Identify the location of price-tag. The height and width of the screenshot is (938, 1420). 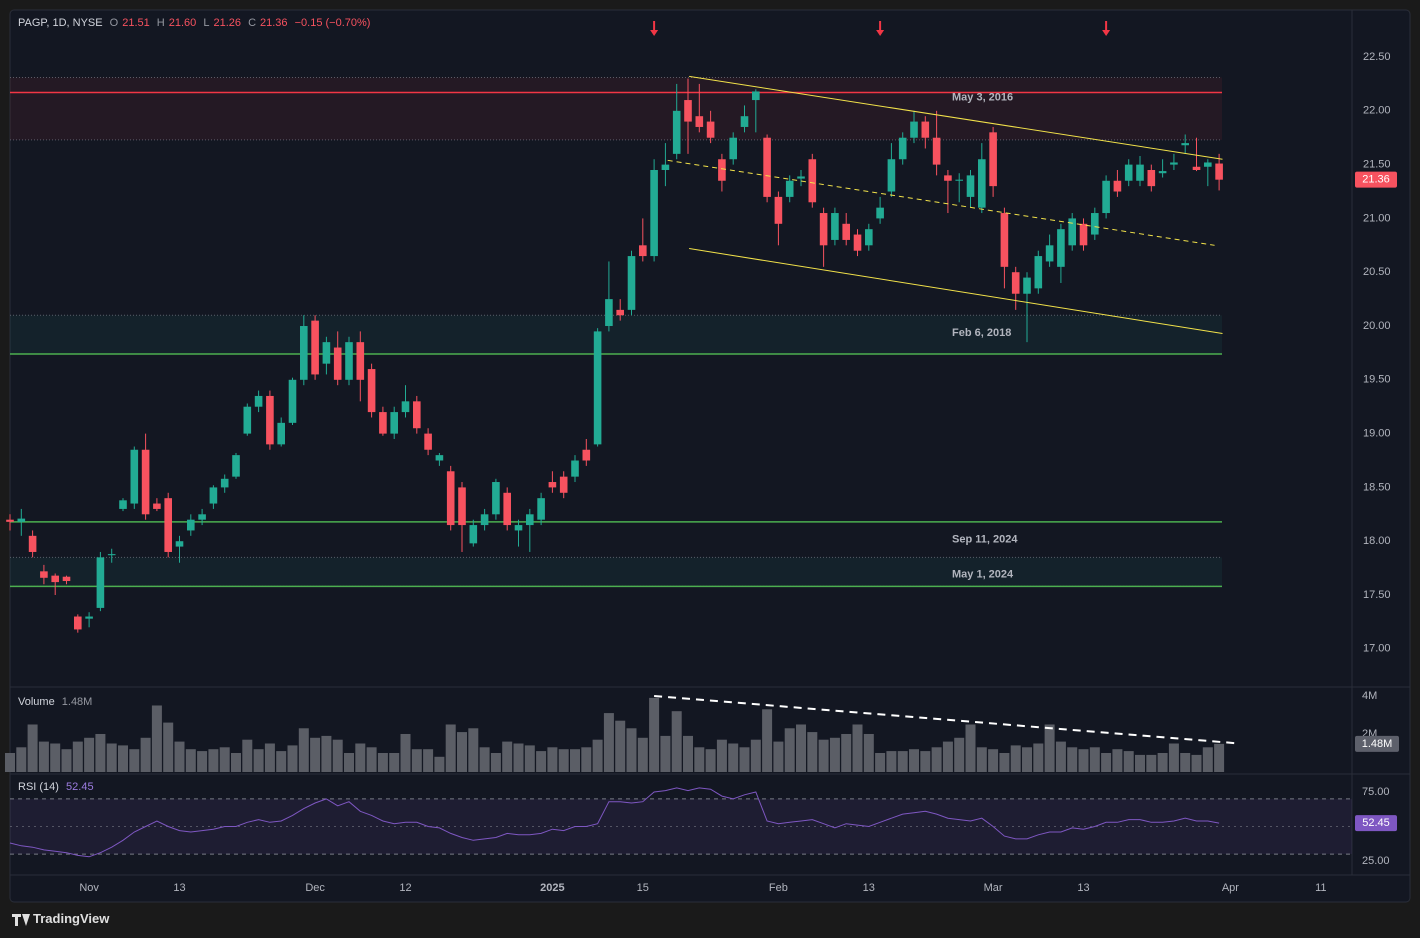
(1376, 179).